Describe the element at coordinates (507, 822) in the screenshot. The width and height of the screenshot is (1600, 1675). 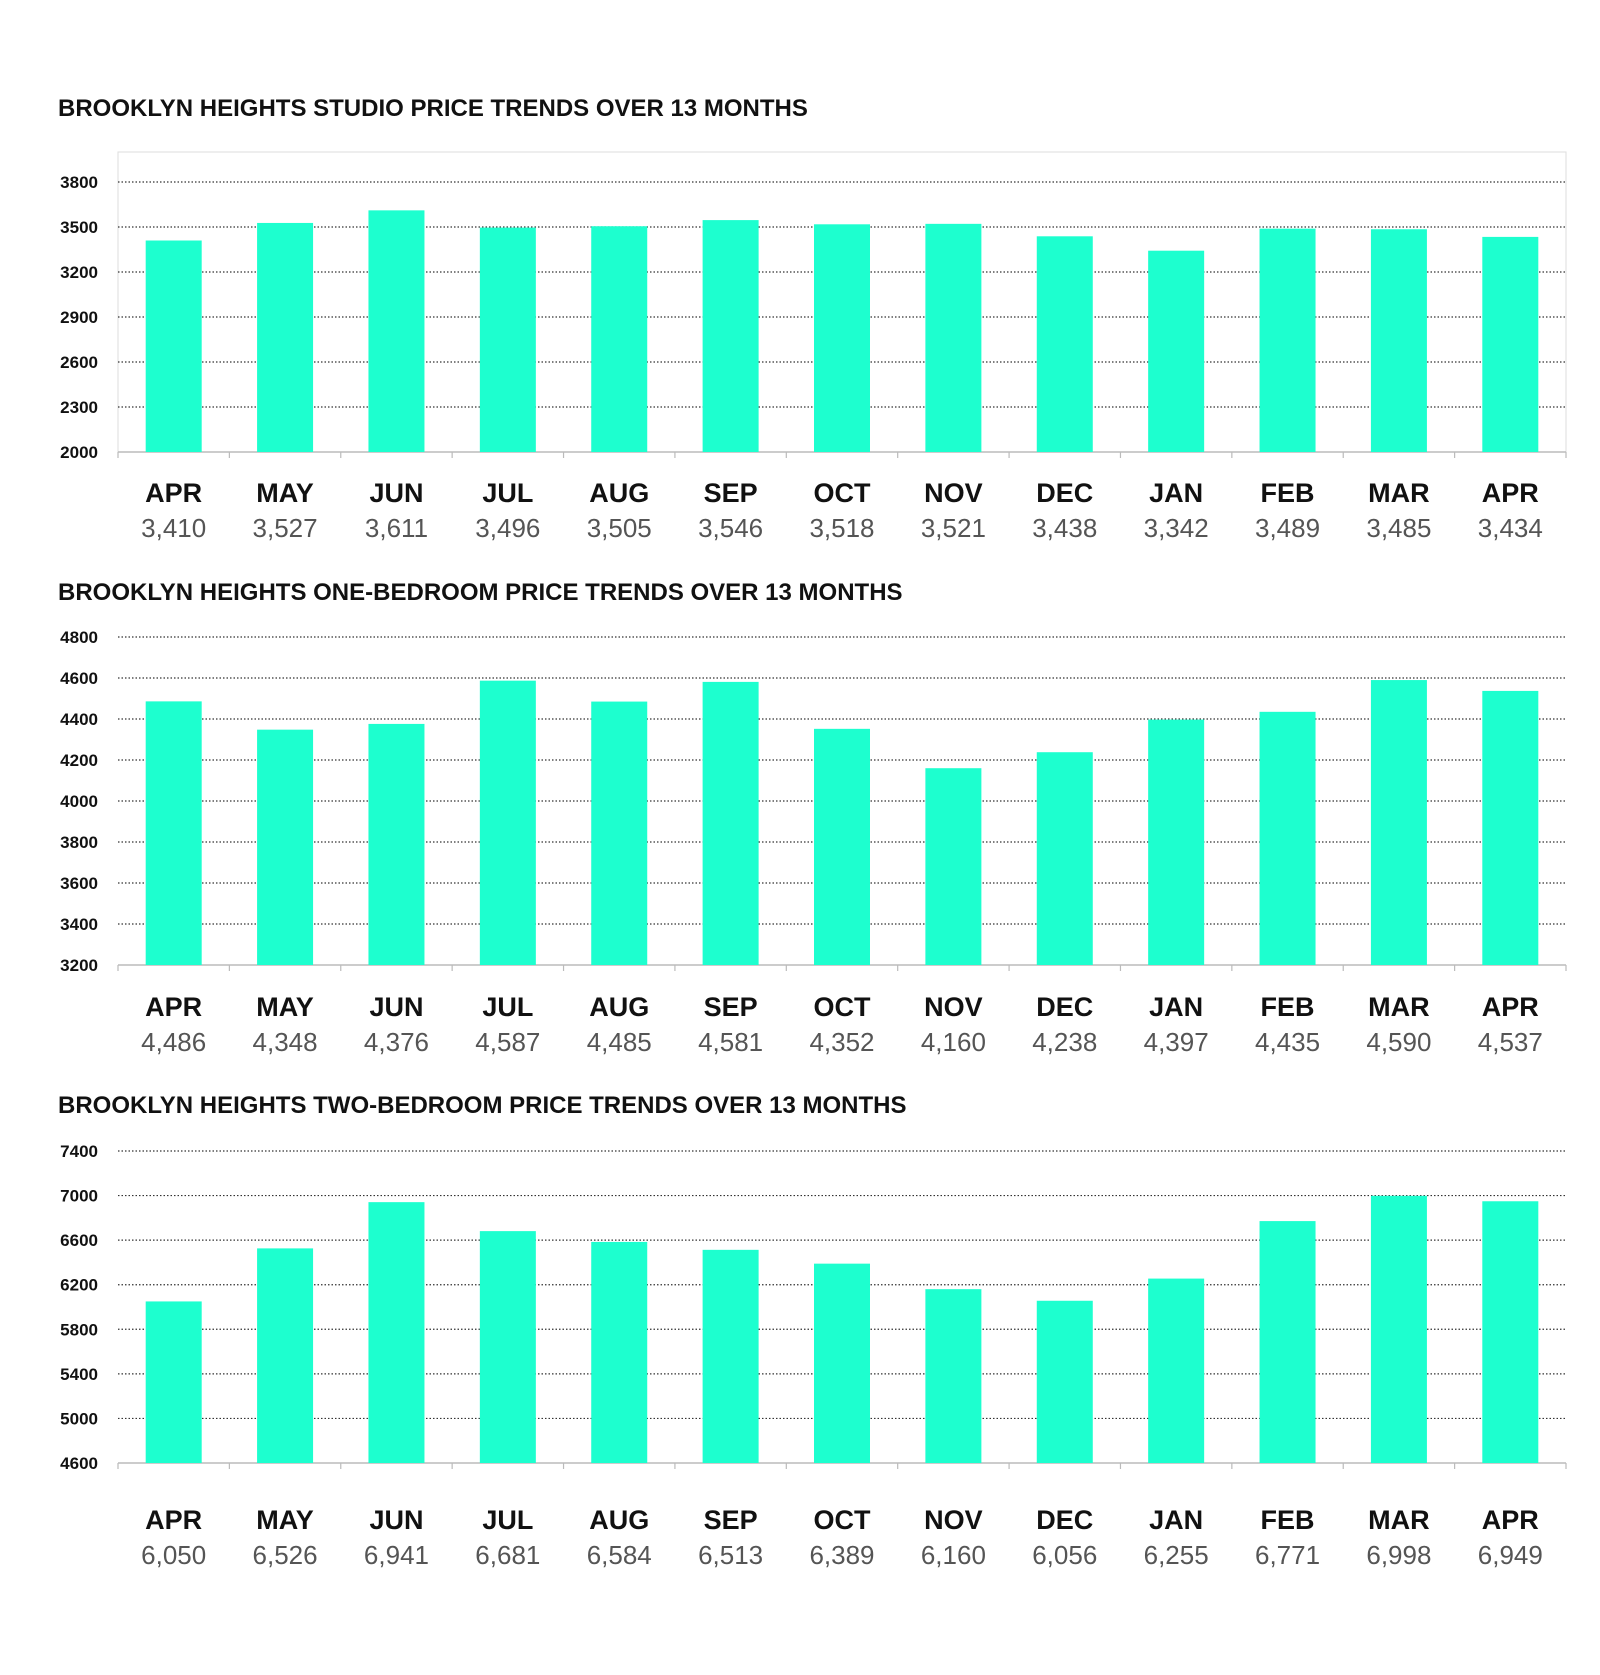
I see `bar-jul` at that location.